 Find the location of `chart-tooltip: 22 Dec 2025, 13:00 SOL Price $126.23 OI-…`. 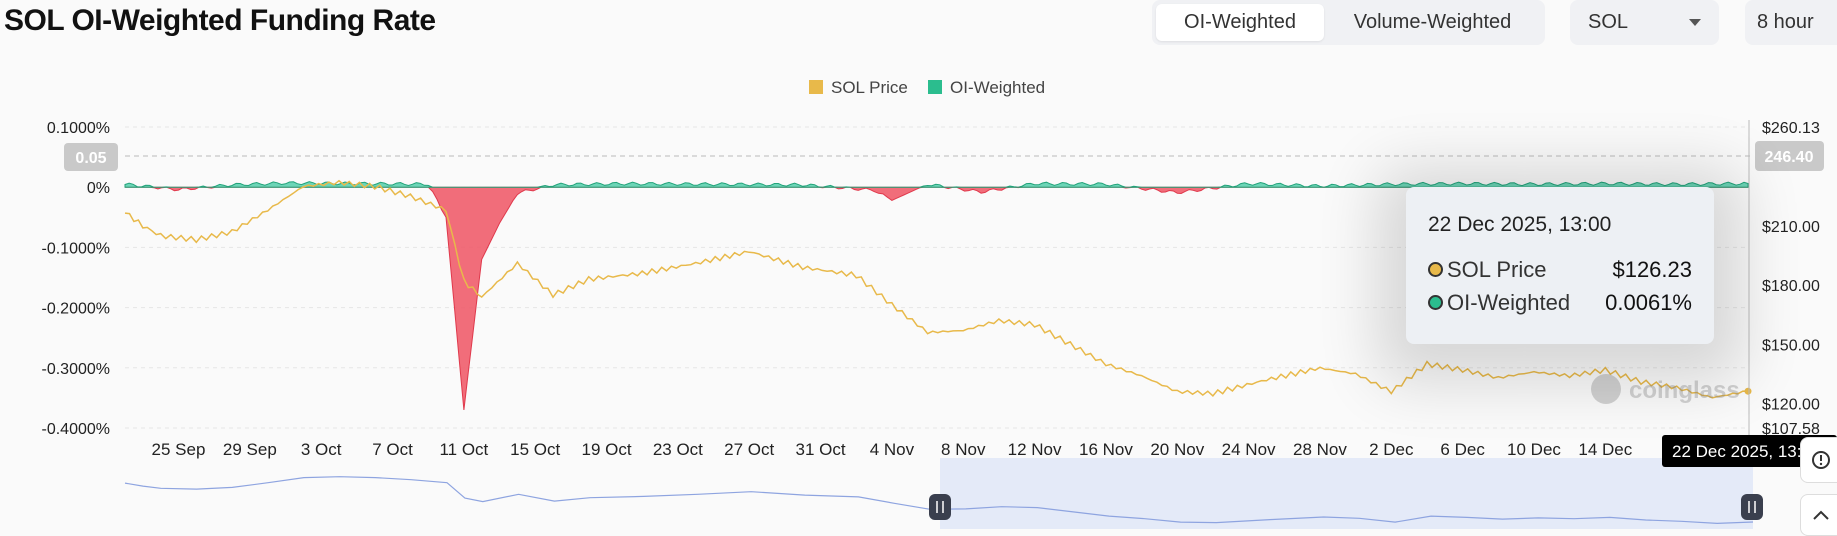

chart-tooltip: 22 Dec 2025, 13:00 SOL Price $126.23 OI-… is located at coordinates (1560, 265).